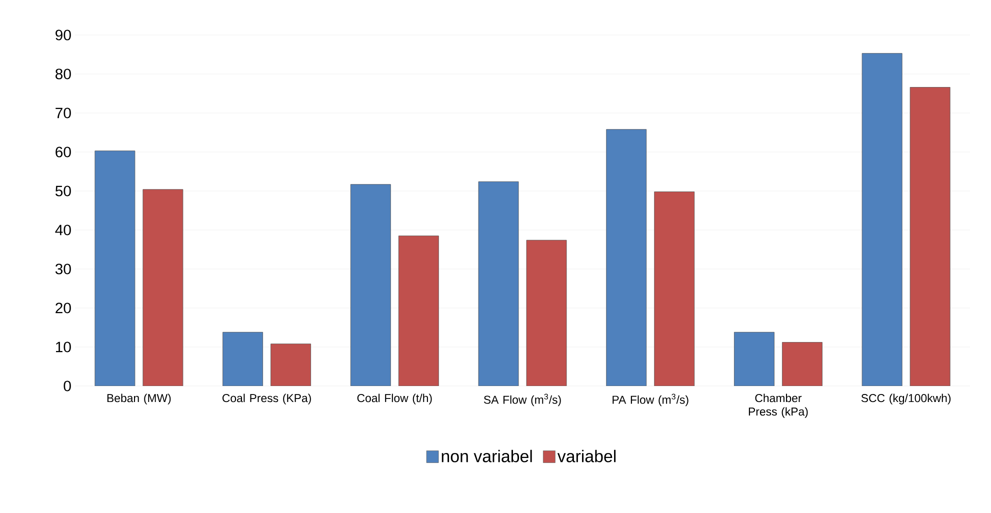 This screenshot has width=991, height=513. I want to click on legend-label: variabel, so click(586, 456).